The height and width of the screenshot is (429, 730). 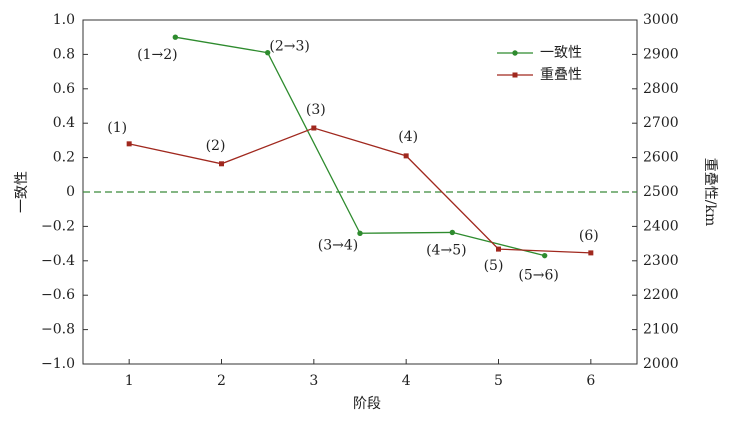 What do you see at coordinates (661, 123) in the screenshot?
I see `y2-tick-label: 2700` at bounding box center [661, 123].